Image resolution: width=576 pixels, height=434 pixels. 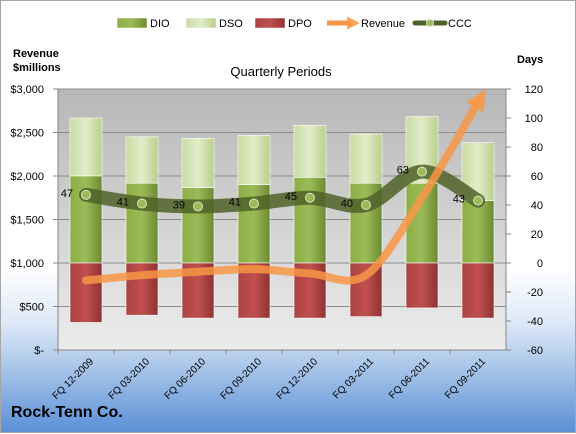 I want to click on right-tick-label: 120, so click(x=534, y=90).